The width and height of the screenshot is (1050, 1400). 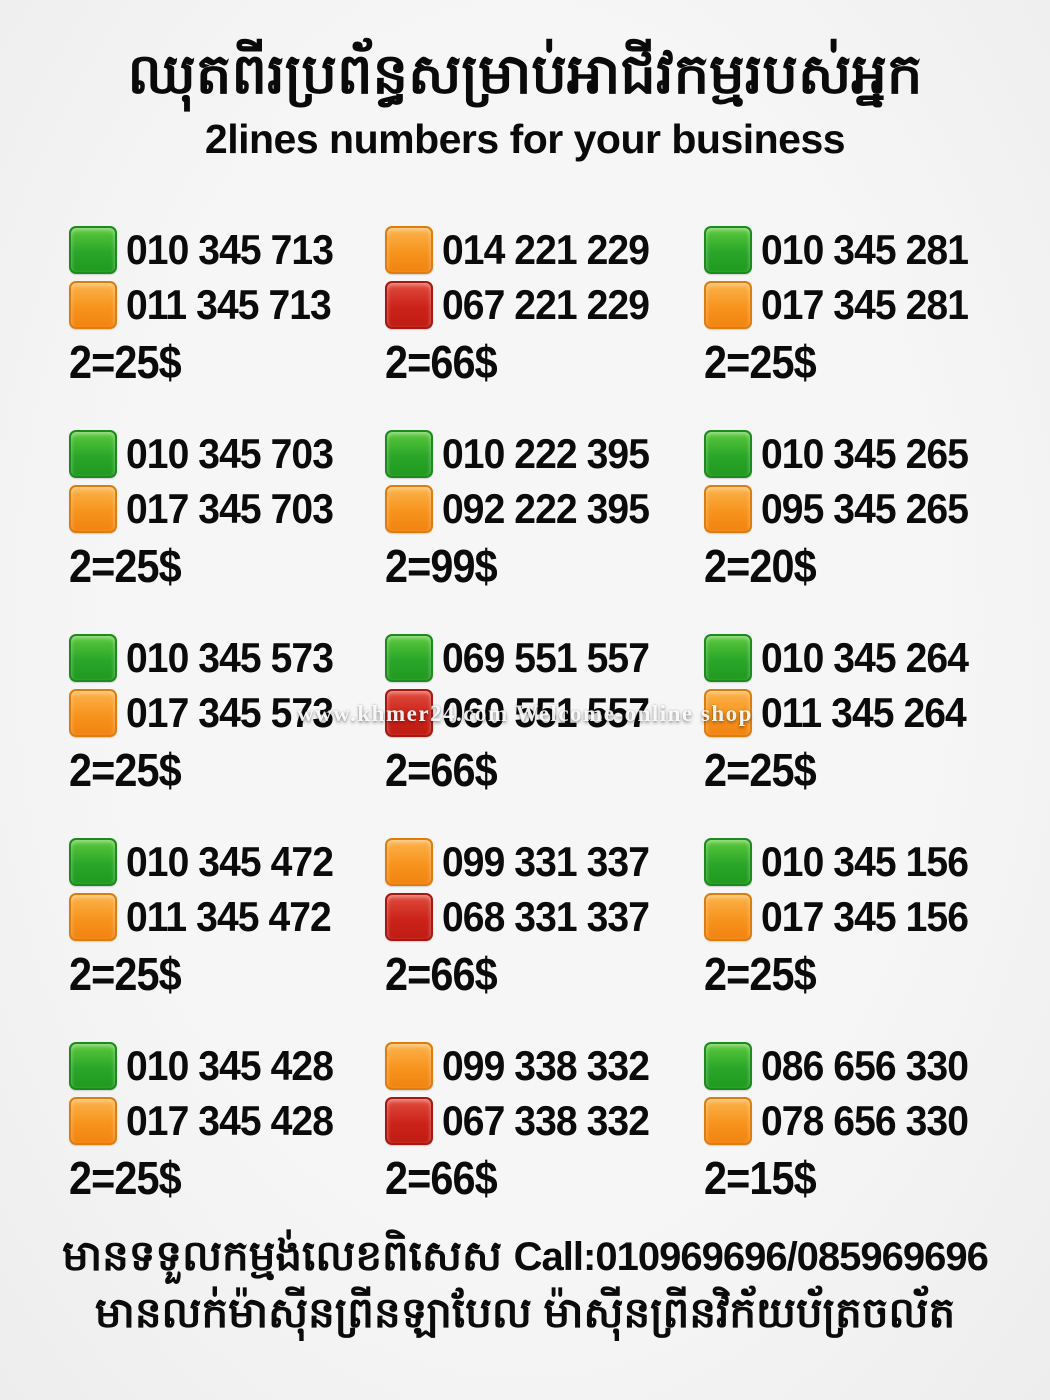 What do you see at coordinates (860, 1065) in the screenshot?
I see `number-line: 086 656 330` at bounding box center [860, 1065].